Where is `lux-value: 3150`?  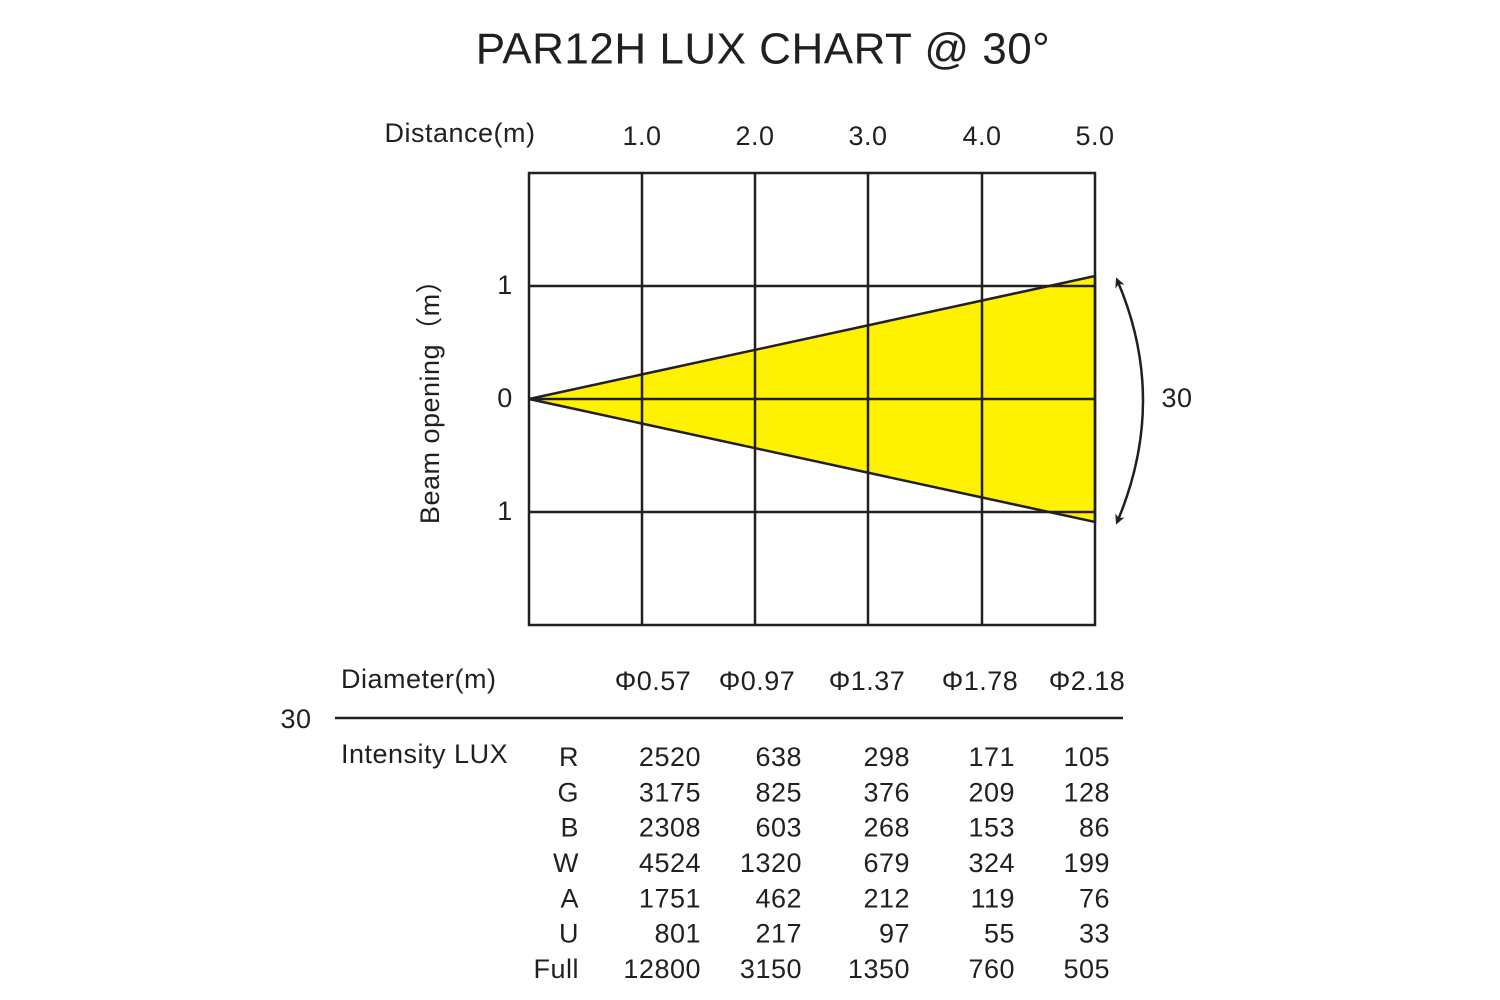
lux-value: 3150 is located at coordinates (771, 969).